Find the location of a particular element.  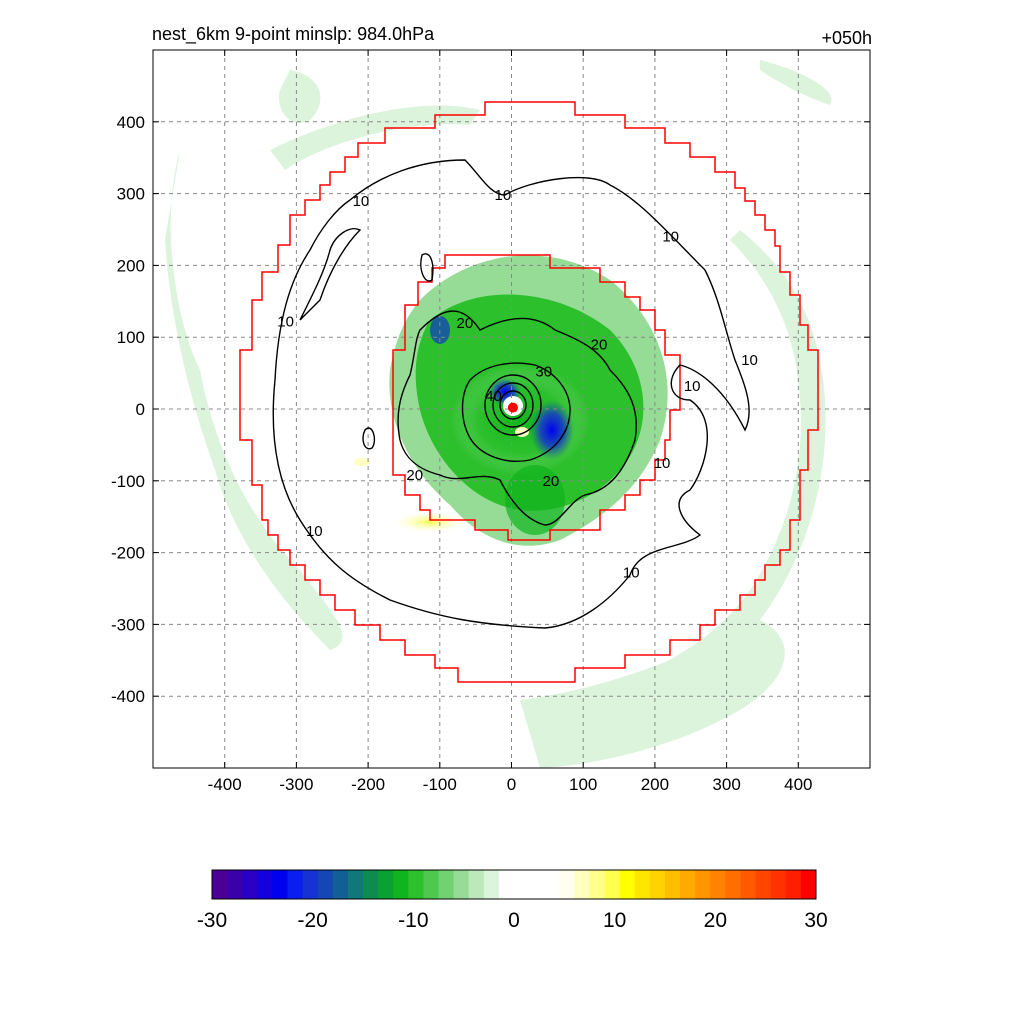

contour-10-inner-west is located at coordinates (330, 274).